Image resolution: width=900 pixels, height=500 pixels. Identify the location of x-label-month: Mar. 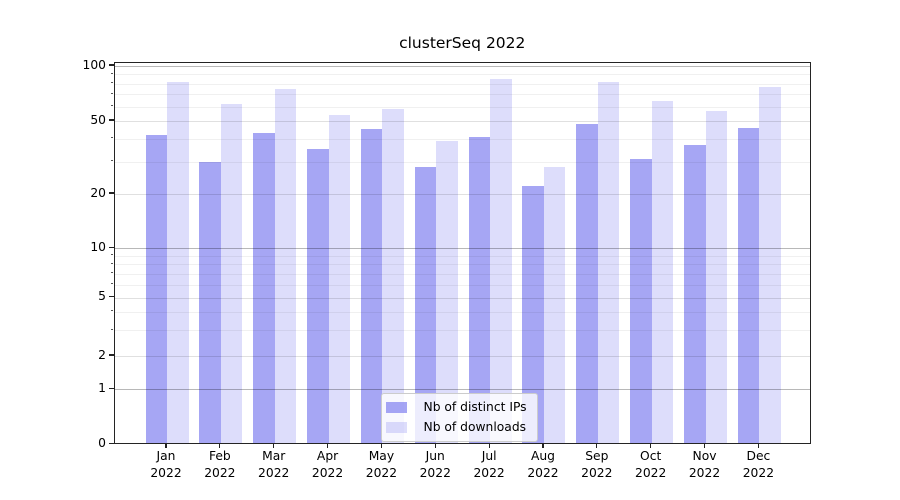
(274, 456).